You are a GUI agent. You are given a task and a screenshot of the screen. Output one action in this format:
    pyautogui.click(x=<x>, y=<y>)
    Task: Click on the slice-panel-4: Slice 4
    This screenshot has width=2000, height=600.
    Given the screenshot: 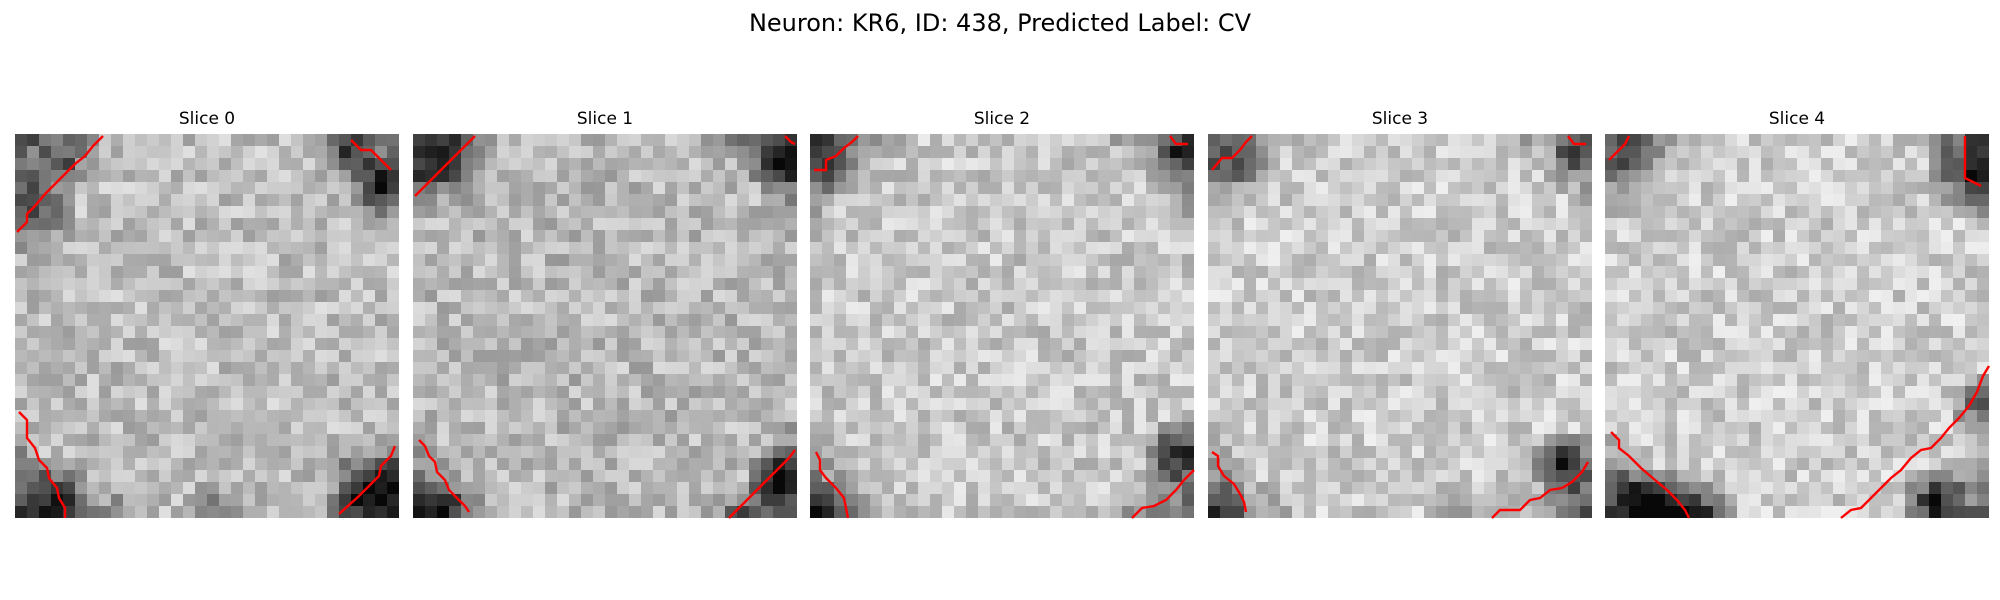 What is the action you would take?
    pyautogui.click(x=1798, y=314)
    